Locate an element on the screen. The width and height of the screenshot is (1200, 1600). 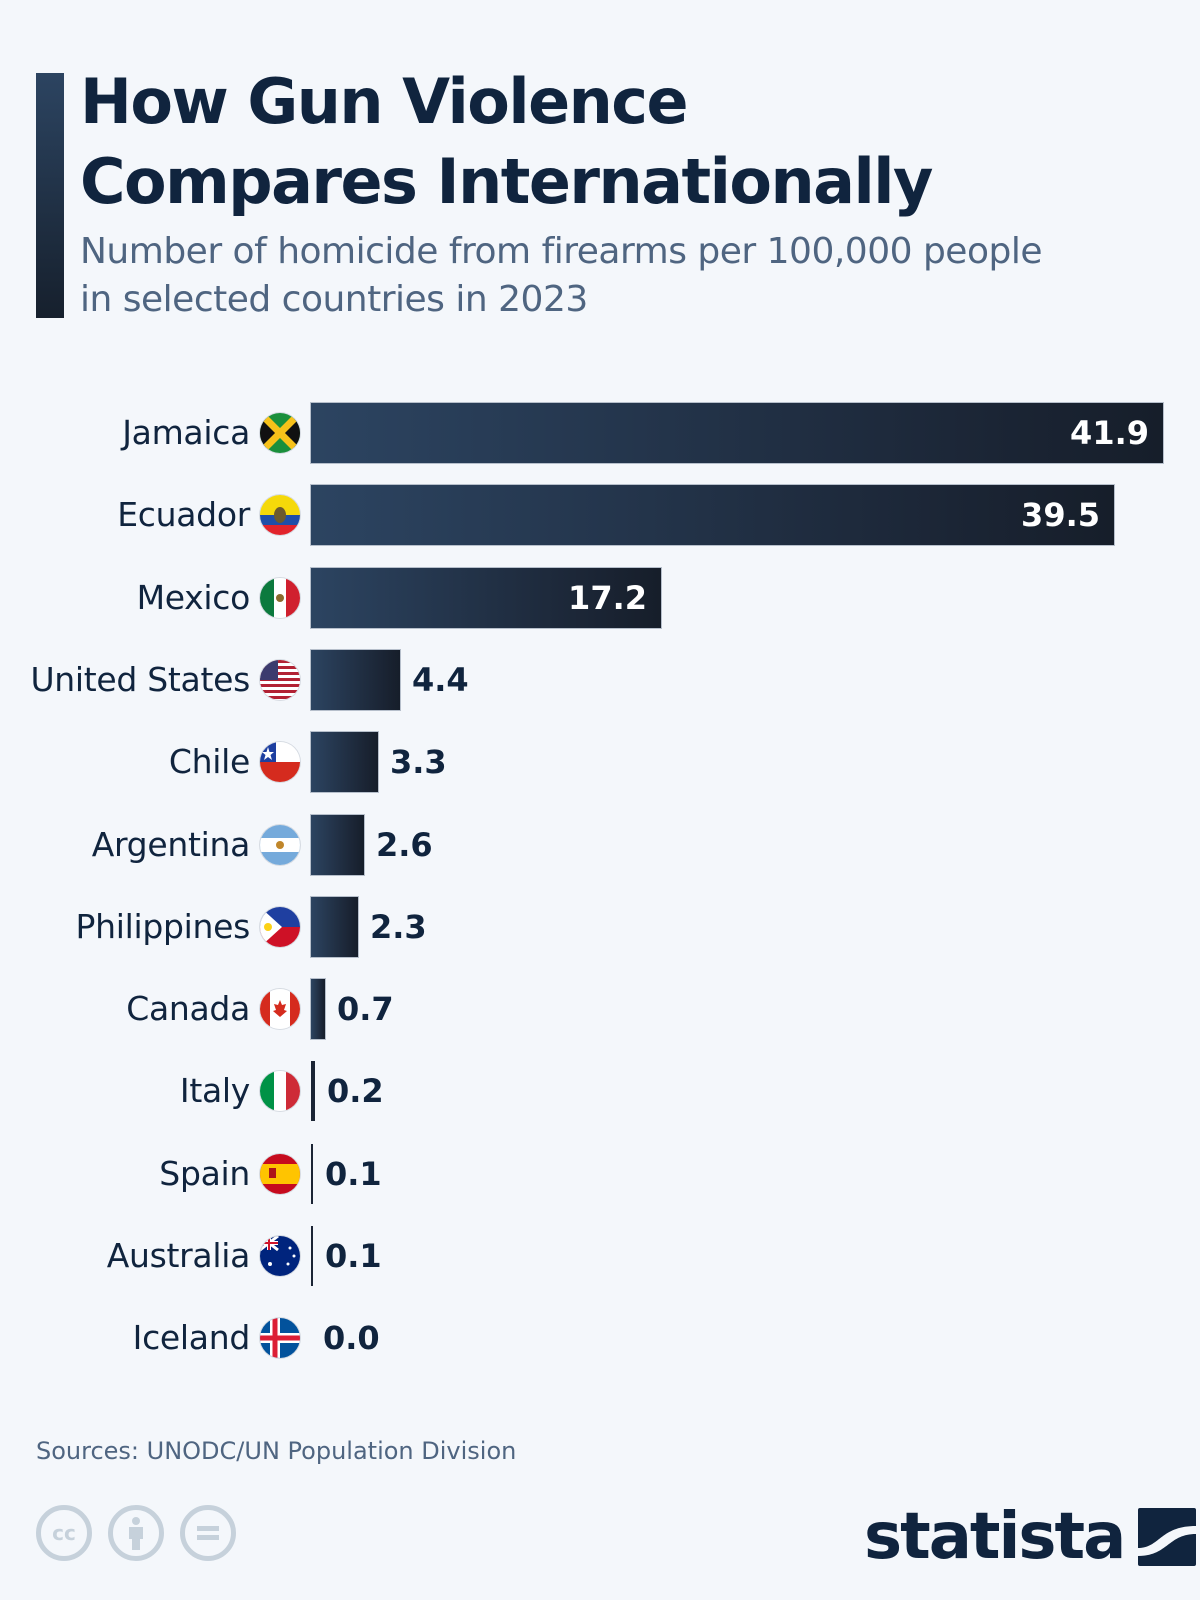
brand-name: statista is located at coordinates (995, 1537).